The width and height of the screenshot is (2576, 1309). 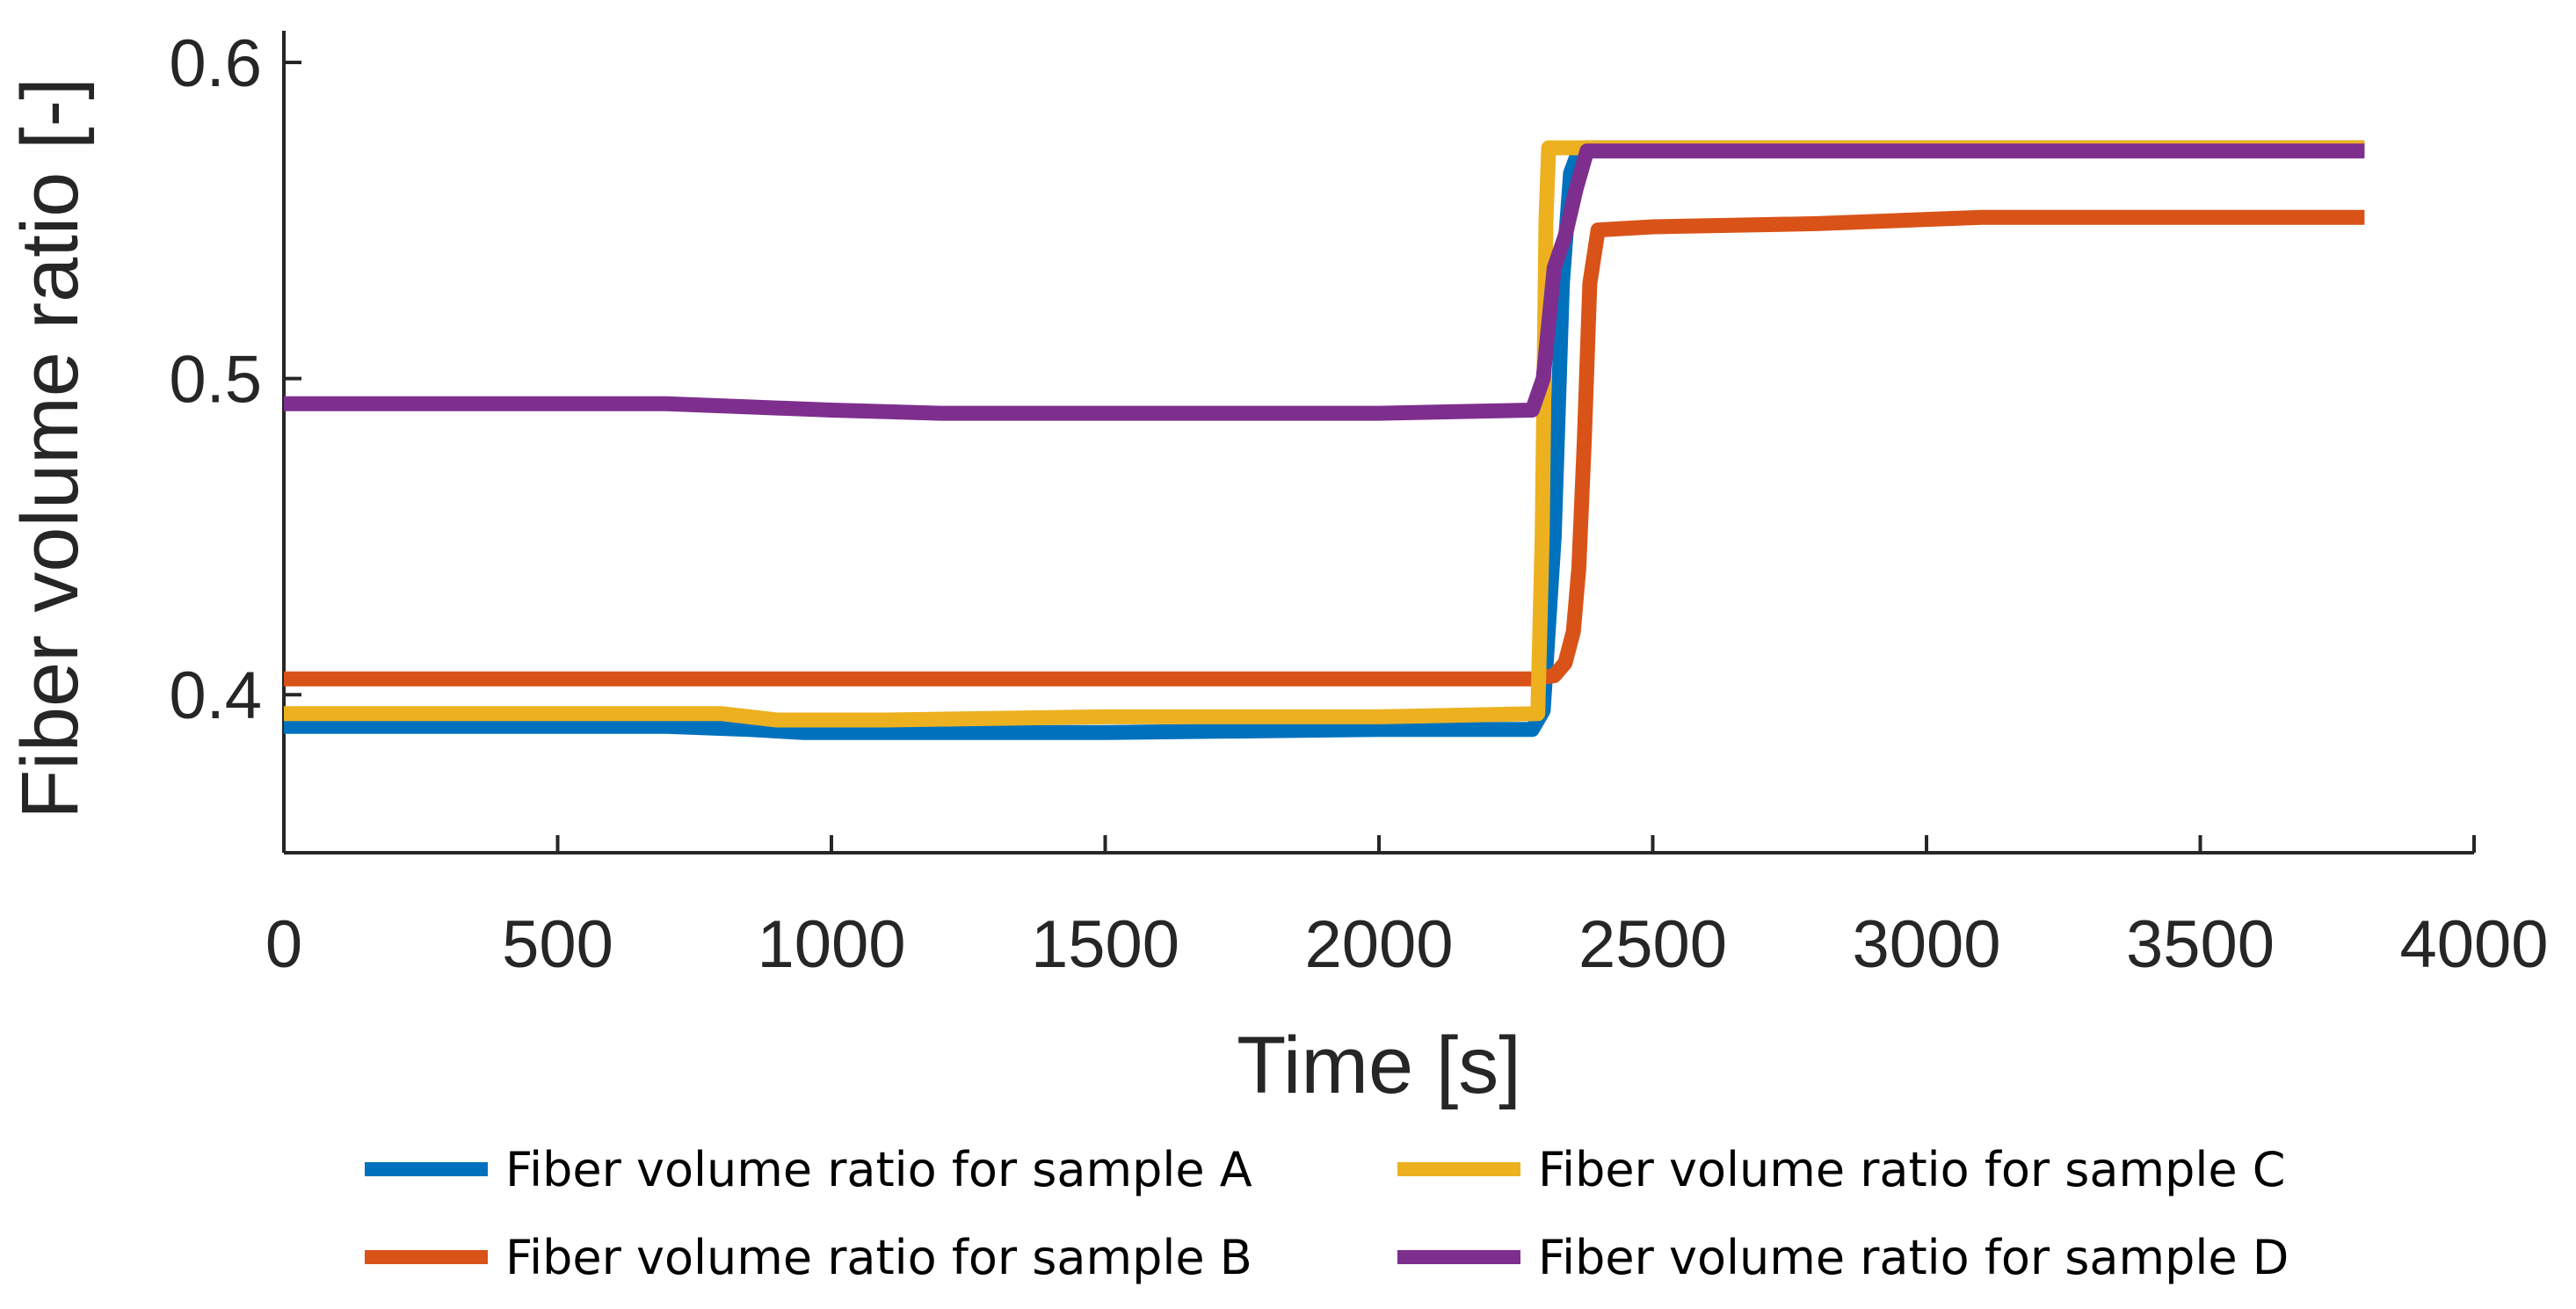 What do you see at coordinates (215, 380) in the screenshot?
I see `y-tick-label: 0.5` at bounding box center [215, 380].